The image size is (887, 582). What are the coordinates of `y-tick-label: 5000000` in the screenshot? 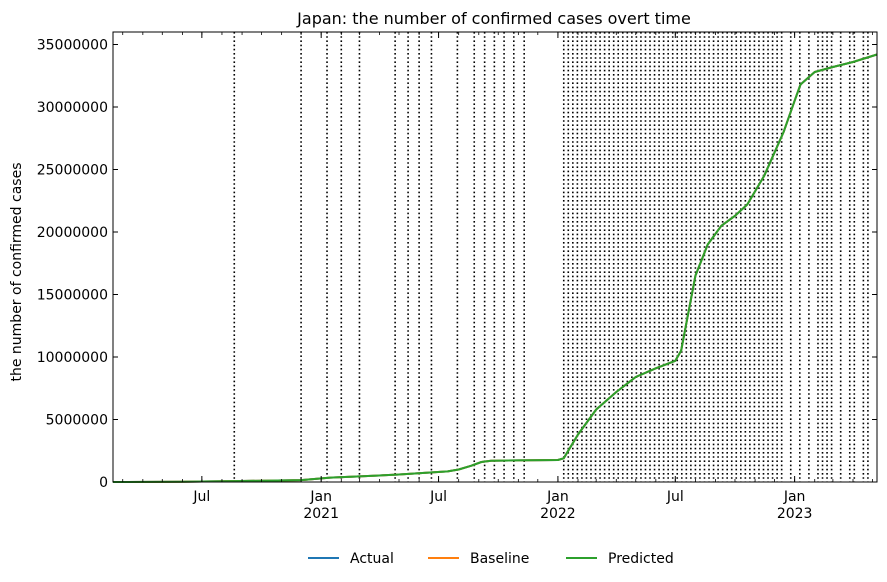 It's located at (77, 421).